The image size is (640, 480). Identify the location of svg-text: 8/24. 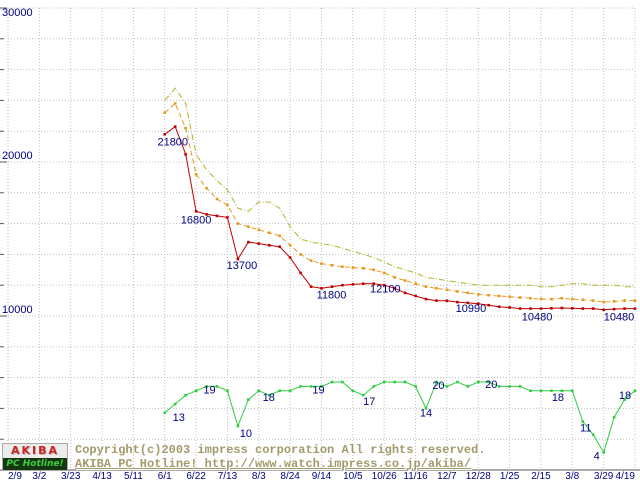
(290, 475).